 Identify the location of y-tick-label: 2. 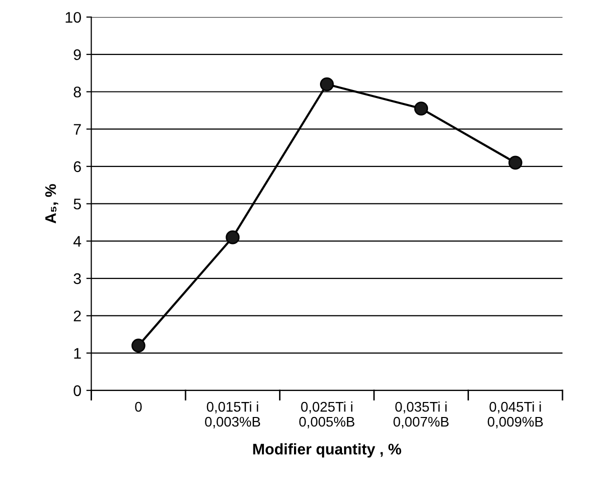
(77, 316).